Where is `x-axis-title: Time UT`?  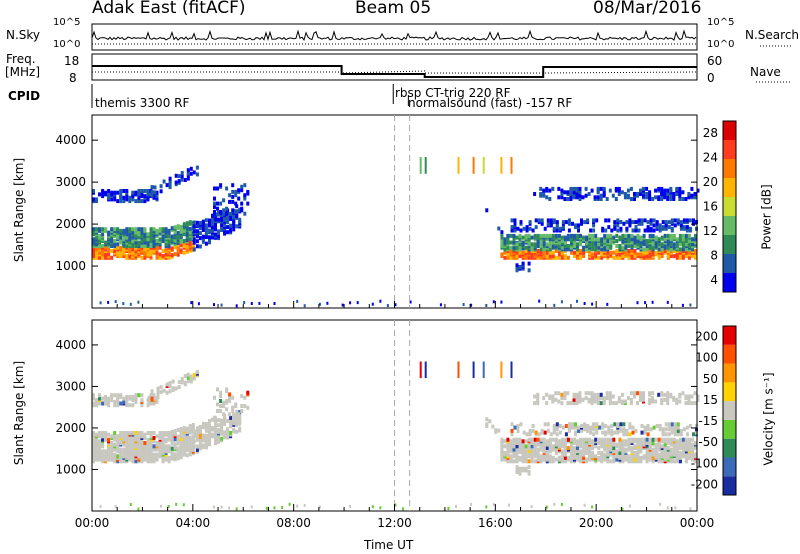 x-axis-title: Time UT is located at coordinates (389, 545).